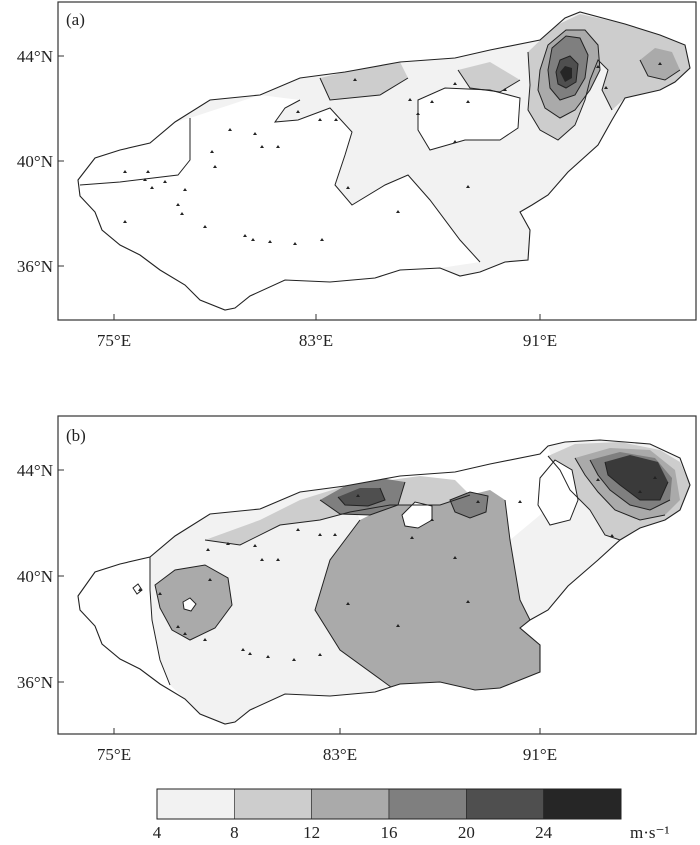 The image size is (700, 845). Describe the element at coordinates (427, 590) in the screenshot. I see `panel-b-region-12-16-center` at that location.